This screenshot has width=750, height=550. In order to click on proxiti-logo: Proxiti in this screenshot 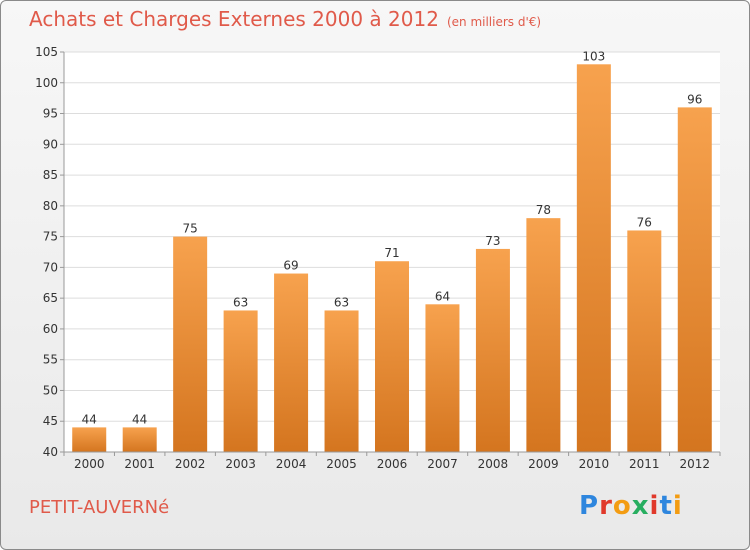, I will do `click(631, 506)`.